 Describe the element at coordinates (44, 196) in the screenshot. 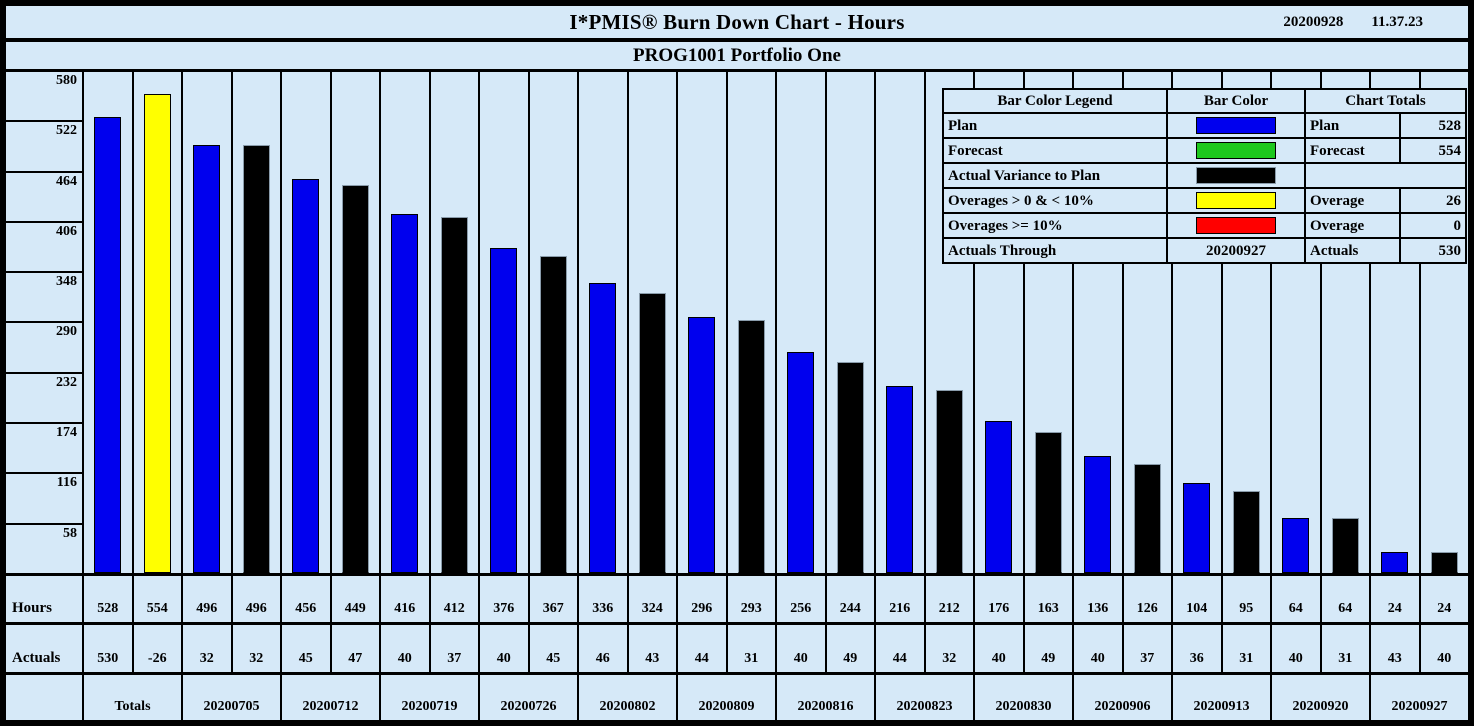

I see `y-axis-cell: 464` at that location.